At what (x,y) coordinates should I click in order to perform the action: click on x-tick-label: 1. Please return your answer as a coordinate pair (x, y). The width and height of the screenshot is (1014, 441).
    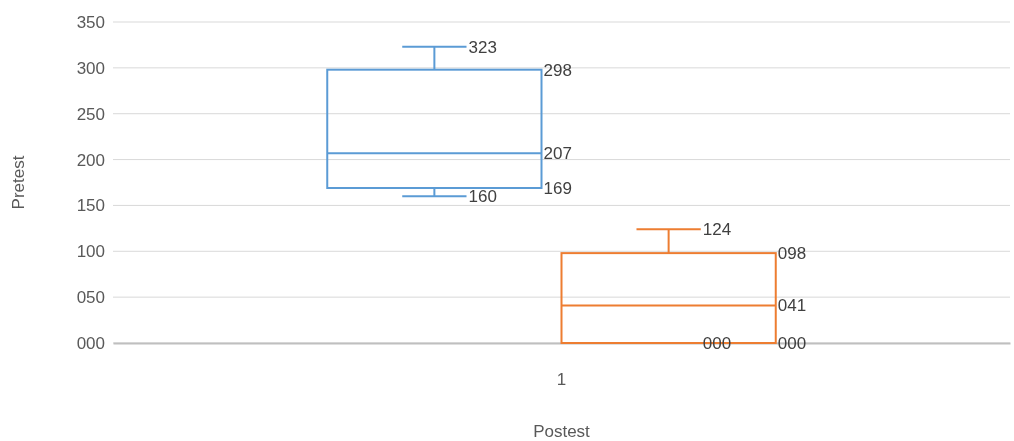
    Looking at the image, I should click on (561, 380).